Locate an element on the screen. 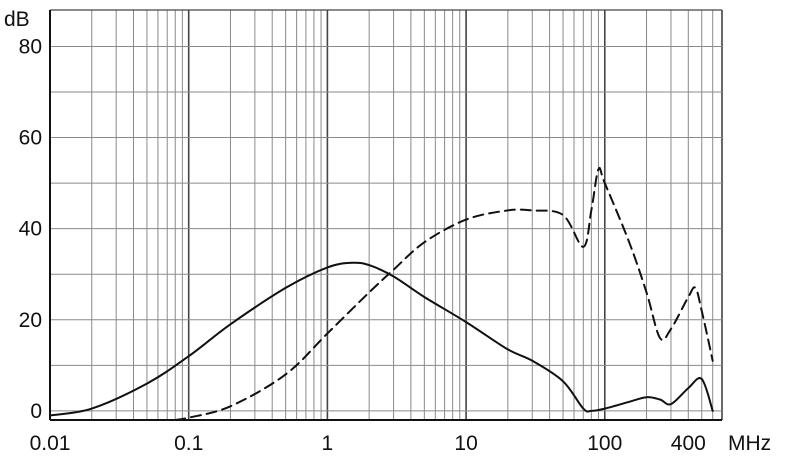 Image resolution: width=790 pixels, height=468 pixels. y-axis-unit-label: dB is located at coordinates (17, 19).